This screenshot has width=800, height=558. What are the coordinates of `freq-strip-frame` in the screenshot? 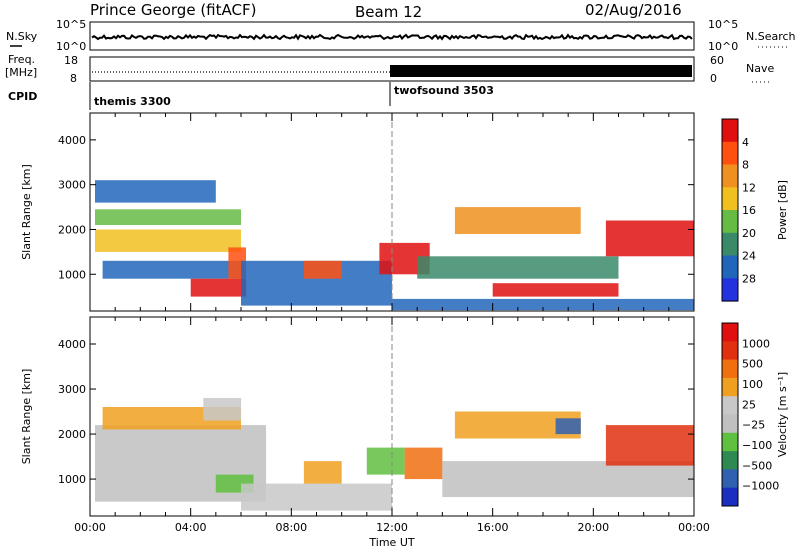 It's located at (392, 69).